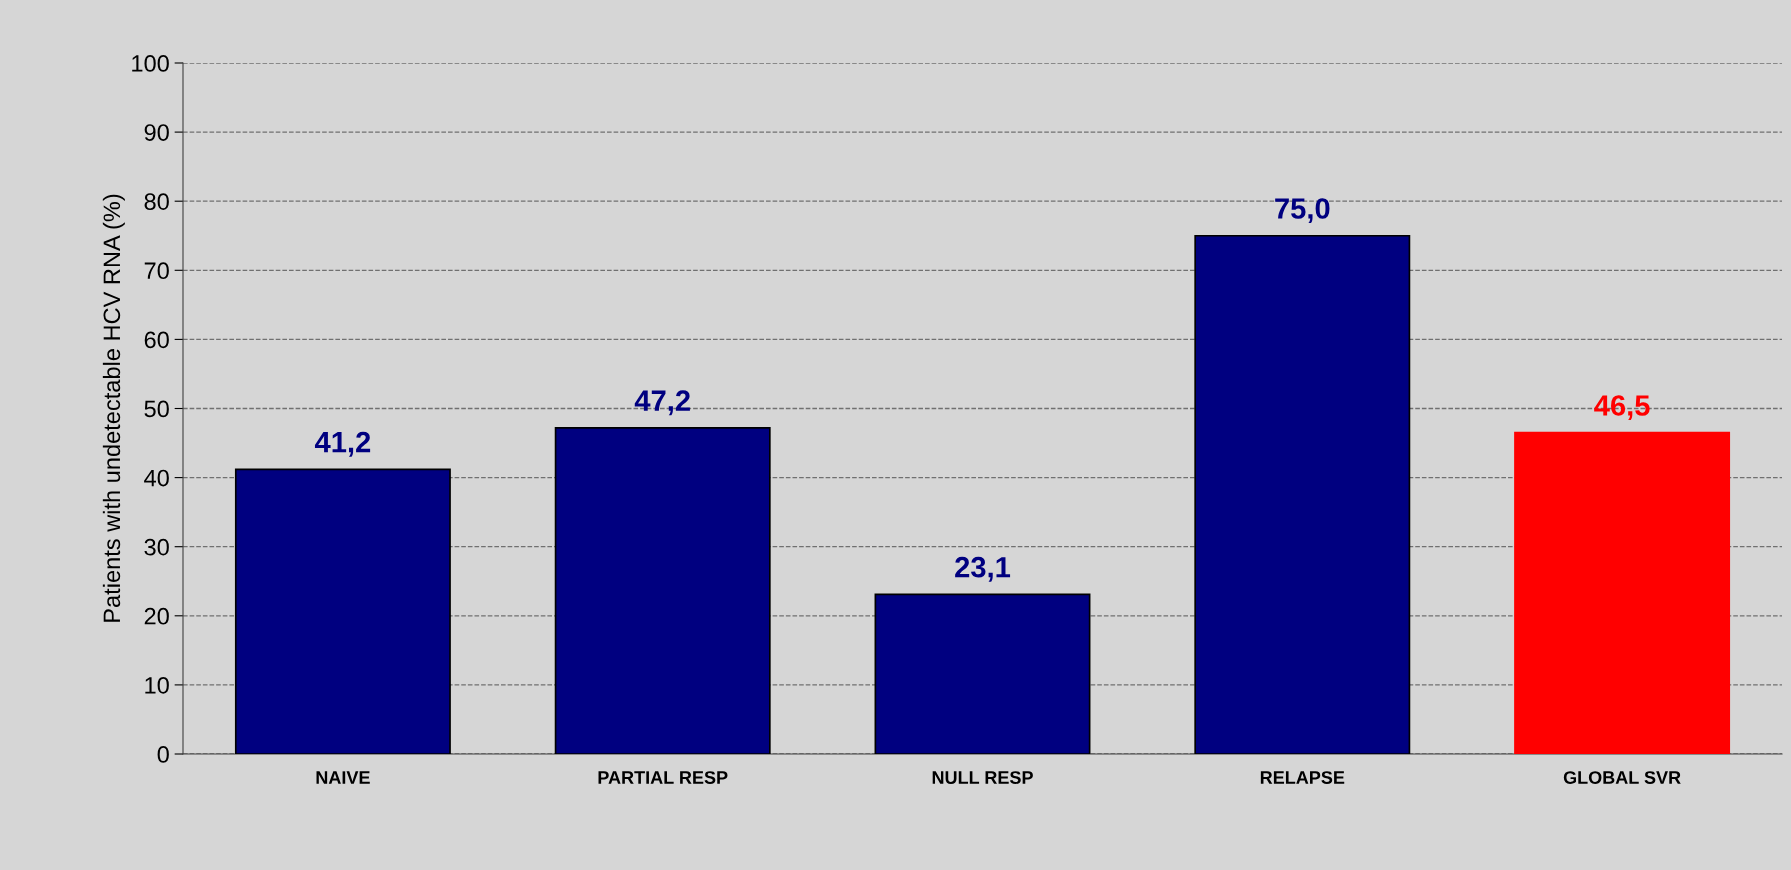  Describe the element at coordinates (156, 340) in the screenshot. I see `y-tick-label: 60` at that location.